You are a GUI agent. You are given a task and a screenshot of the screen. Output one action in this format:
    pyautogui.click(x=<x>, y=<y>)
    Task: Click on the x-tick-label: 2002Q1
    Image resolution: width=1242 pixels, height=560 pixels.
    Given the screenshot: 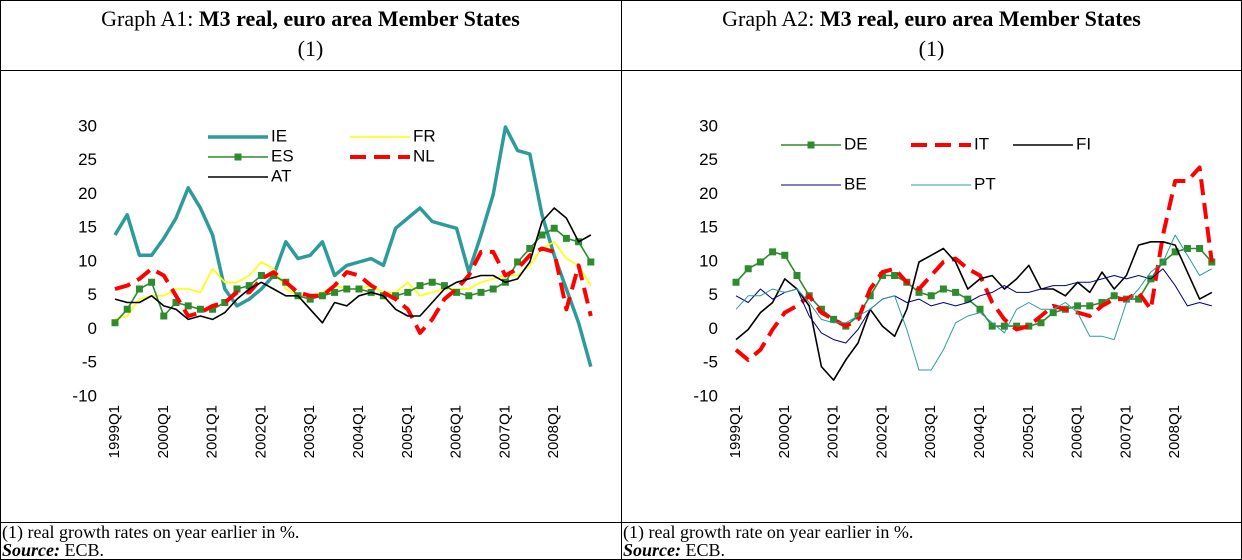 What is the action you would take?
    pyautogui.click(x=260, y=431)
    